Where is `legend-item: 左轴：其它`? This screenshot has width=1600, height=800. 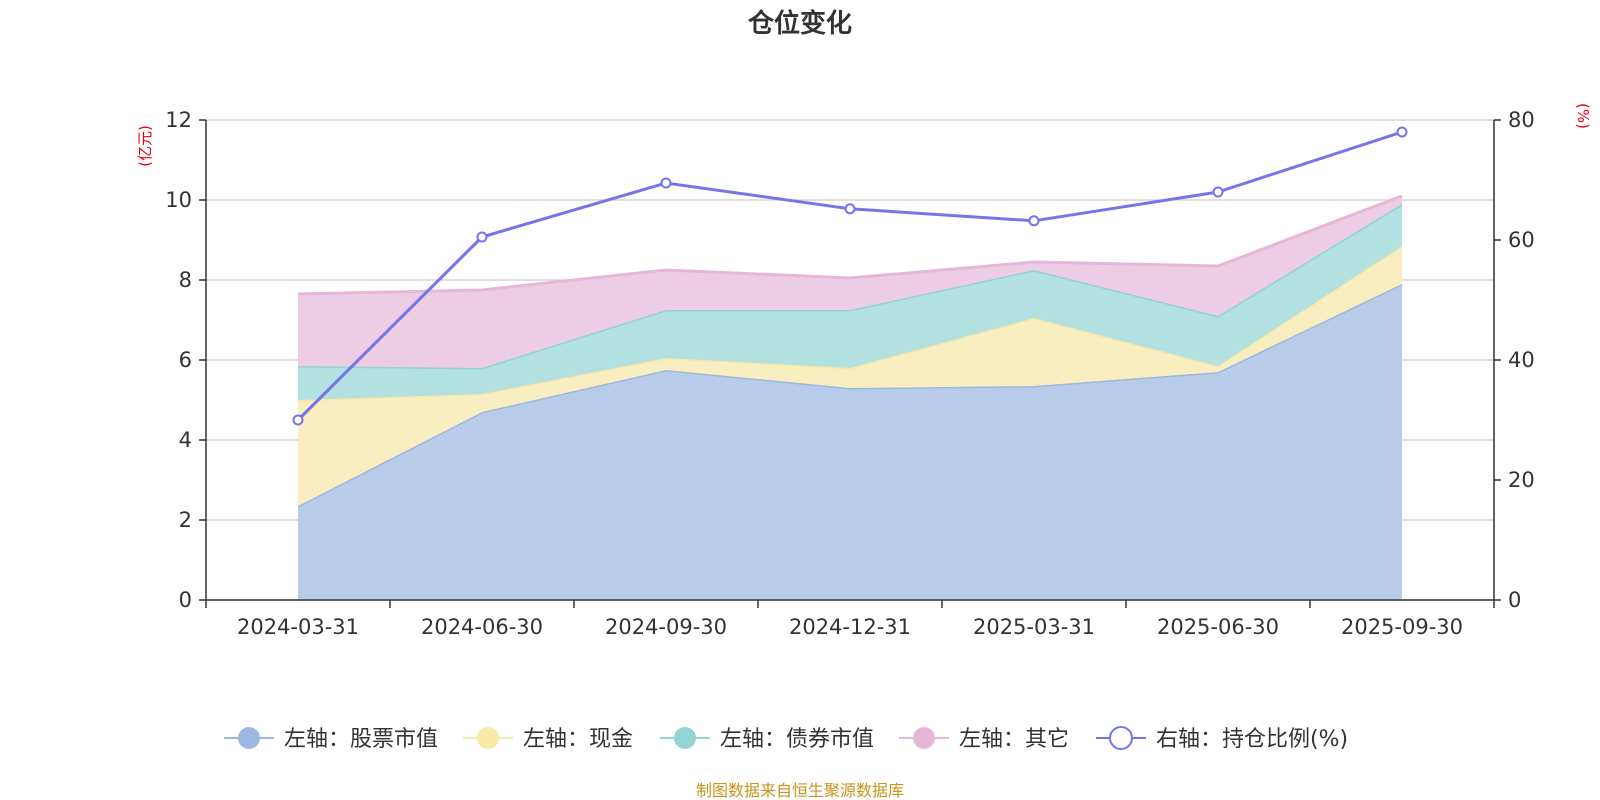 legend-item: 左轴：其它 is located at coordinates (984, 739).